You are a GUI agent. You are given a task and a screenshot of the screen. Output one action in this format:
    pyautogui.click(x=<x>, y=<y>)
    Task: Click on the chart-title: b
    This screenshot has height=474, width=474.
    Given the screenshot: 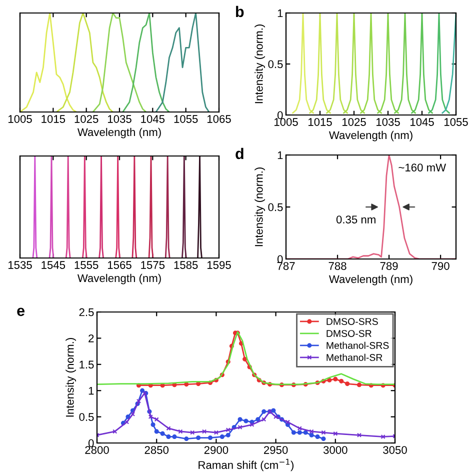 What is the action you would take?
    pyautogui.click(x=240, y=12)
    